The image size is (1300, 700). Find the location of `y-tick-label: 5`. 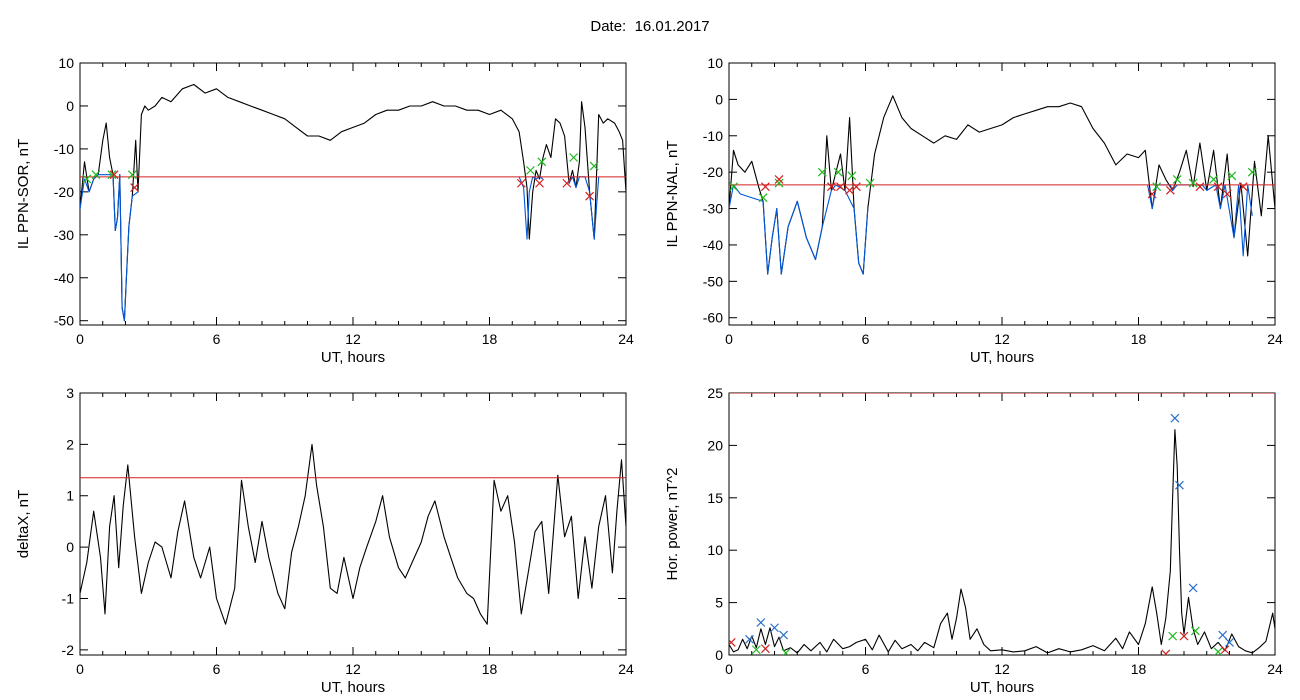

y-tick-label: 5 is located at coordinates (719, 603).